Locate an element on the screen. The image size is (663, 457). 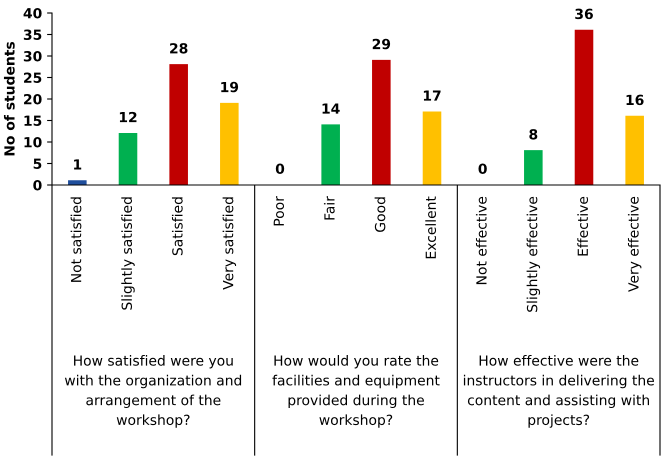
x-tick-label: Slightly satisfied is located at coordinates (128, 253).